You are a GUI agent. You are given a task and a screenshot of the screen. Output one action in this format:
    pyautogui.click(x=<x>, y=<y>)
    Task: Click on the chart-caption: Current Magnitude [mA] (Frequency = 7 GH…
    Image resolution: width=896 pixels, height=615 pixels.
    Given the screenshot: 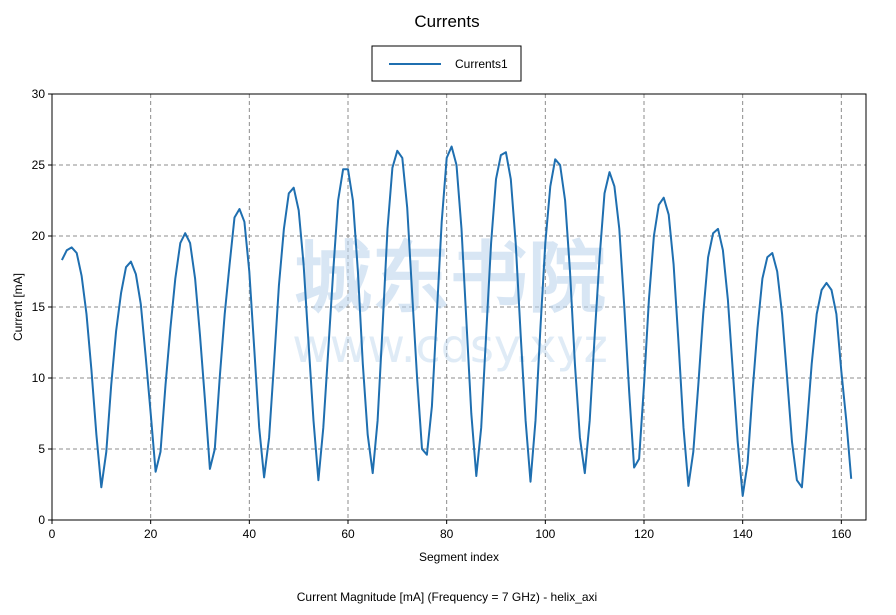 What is the action you would take?
    pyautogui.click(x=447, y=597)
    